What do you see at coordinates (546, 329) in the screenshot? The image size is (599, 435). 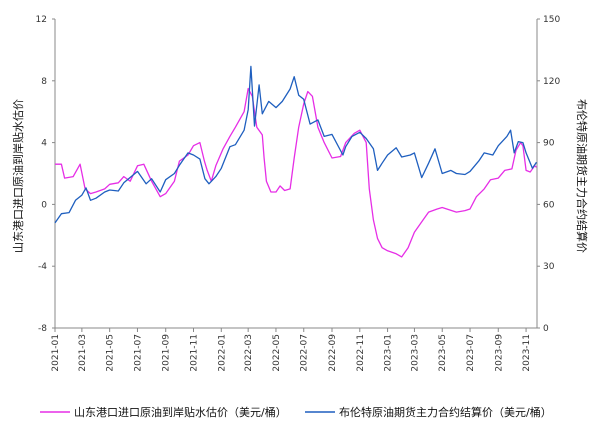 I see `y-right-tick-label: 0` at bounding box center [546, 329].